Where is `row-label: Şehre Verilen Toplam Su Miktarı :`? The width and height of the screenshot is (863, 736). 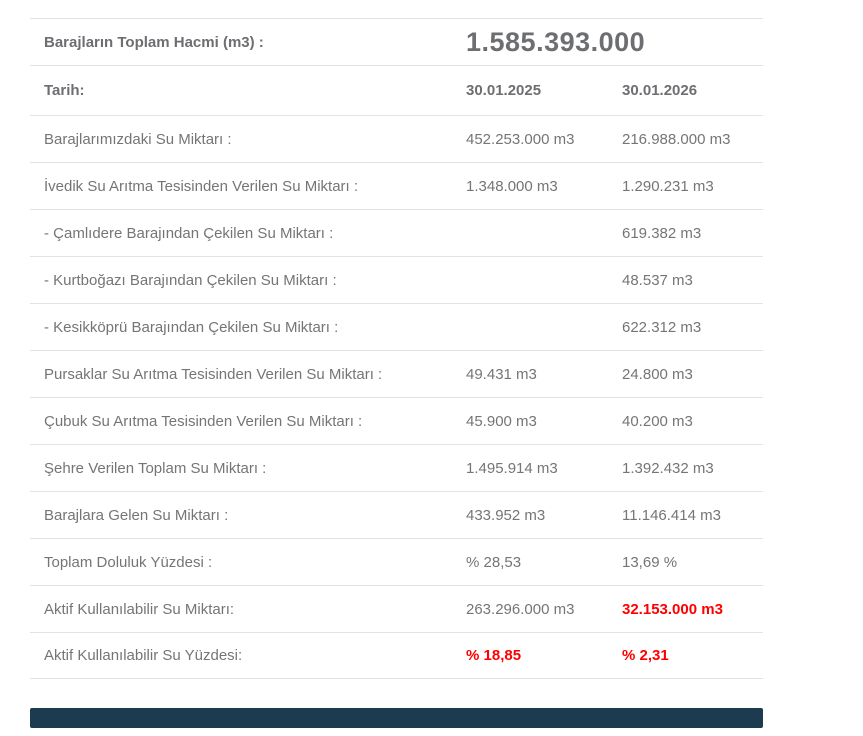 row-label: Şehre Verilen Toplam Su Miktarı : is located at coordinates (155, 468).